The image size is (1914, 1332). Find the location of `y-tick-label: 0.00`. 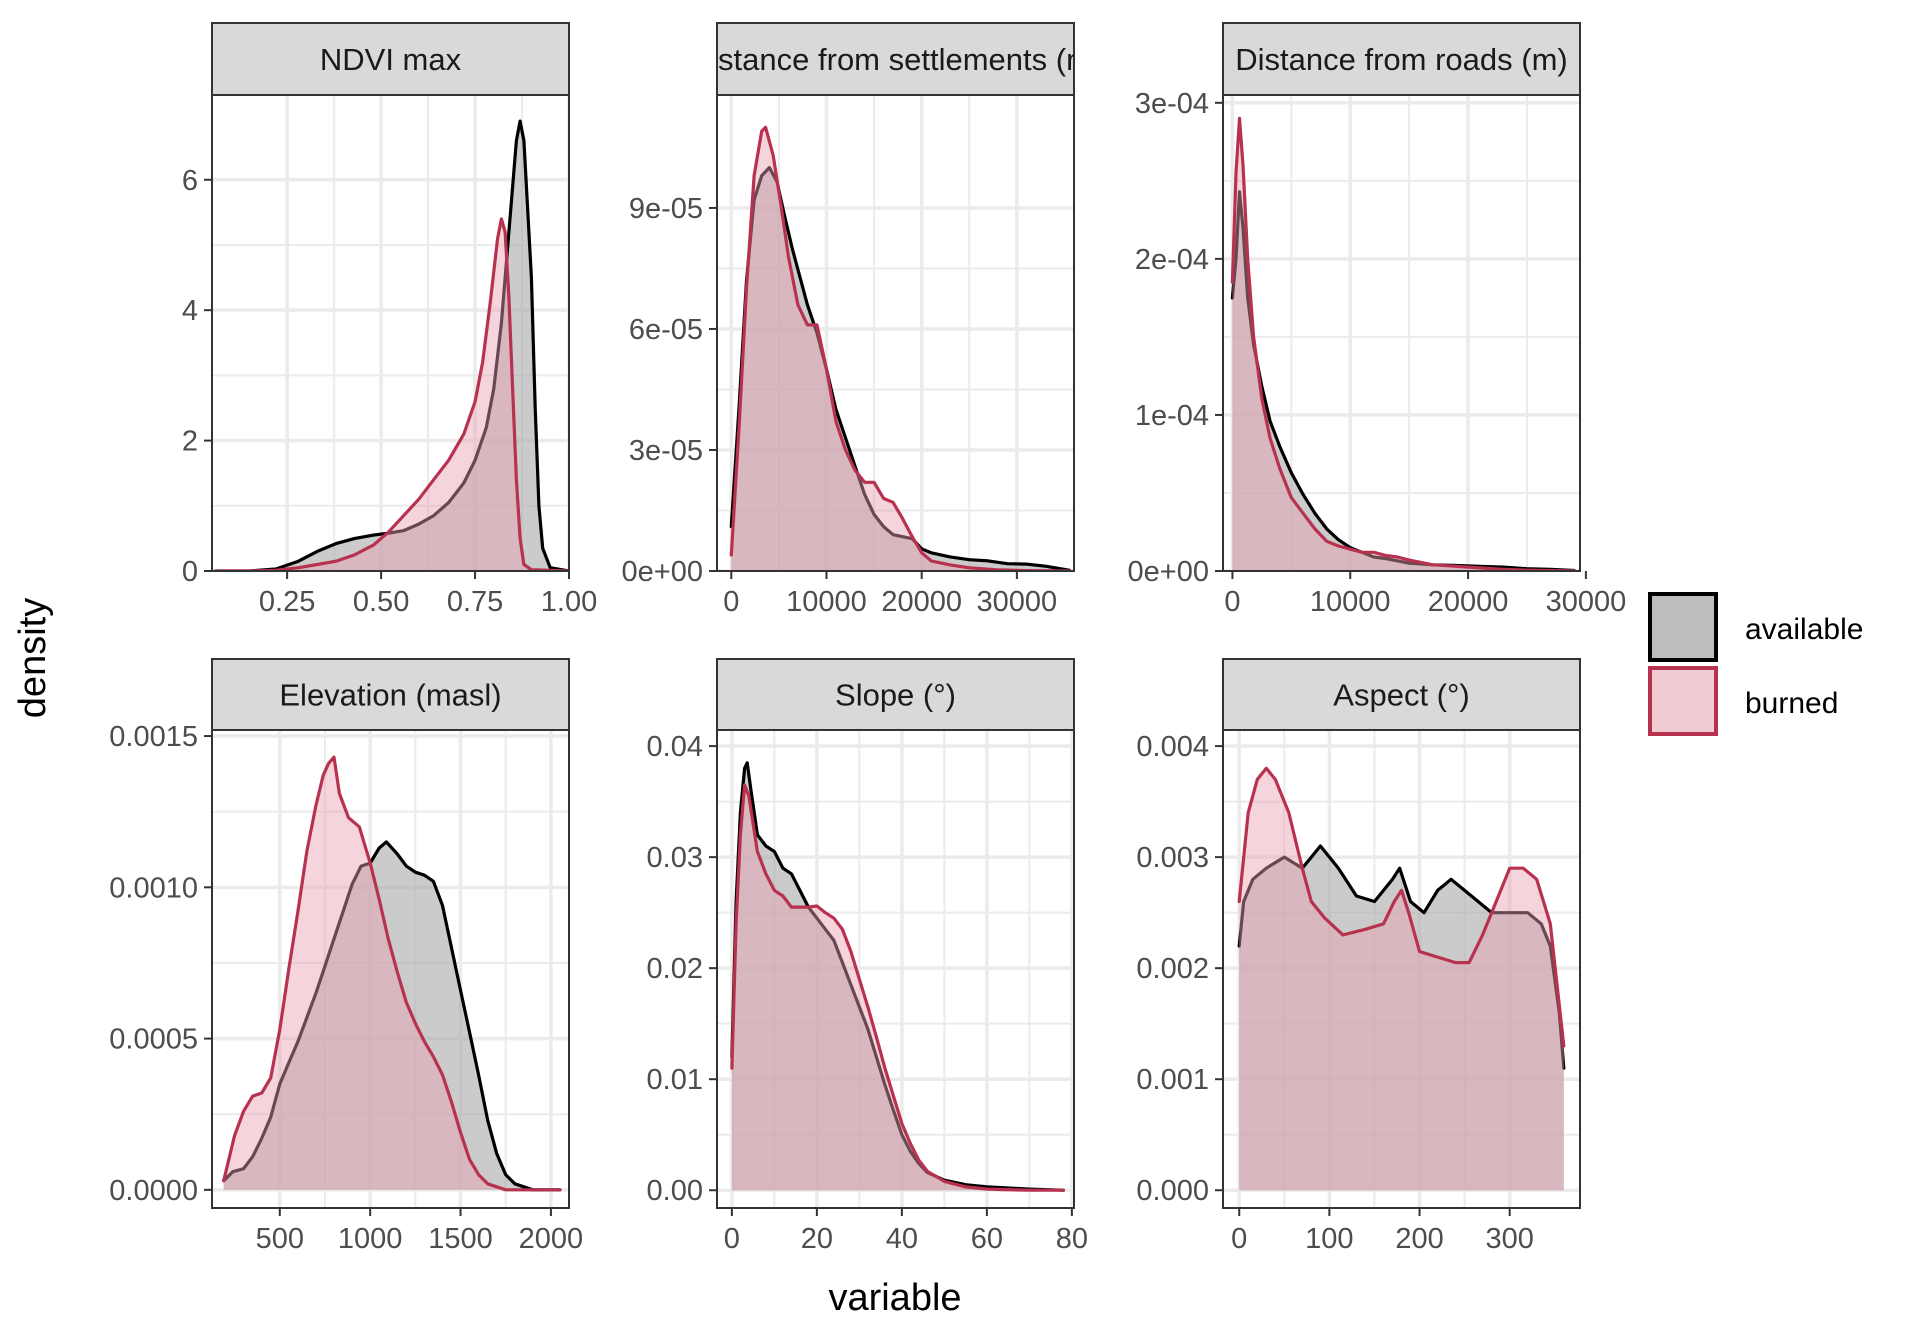

y-tick-label: 0.00 is located at coordinates (675, 1191).